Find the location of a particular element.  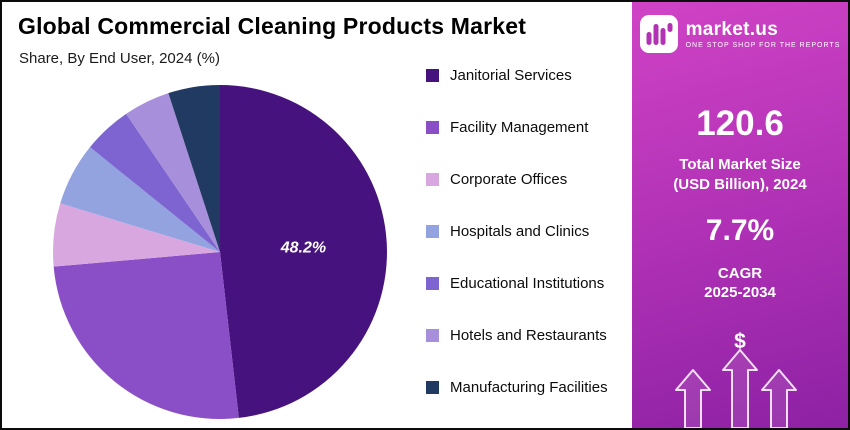

legend-label: Corporate Offices is located at coordinates (509, 179).